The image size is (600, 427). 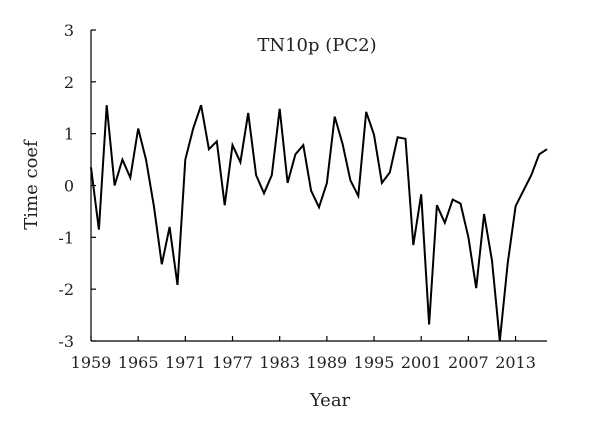 What do you see at coordinates (91, 362) in the screenshot?
I see `x-tick-label: 1959` at bounding box center [91, 362].